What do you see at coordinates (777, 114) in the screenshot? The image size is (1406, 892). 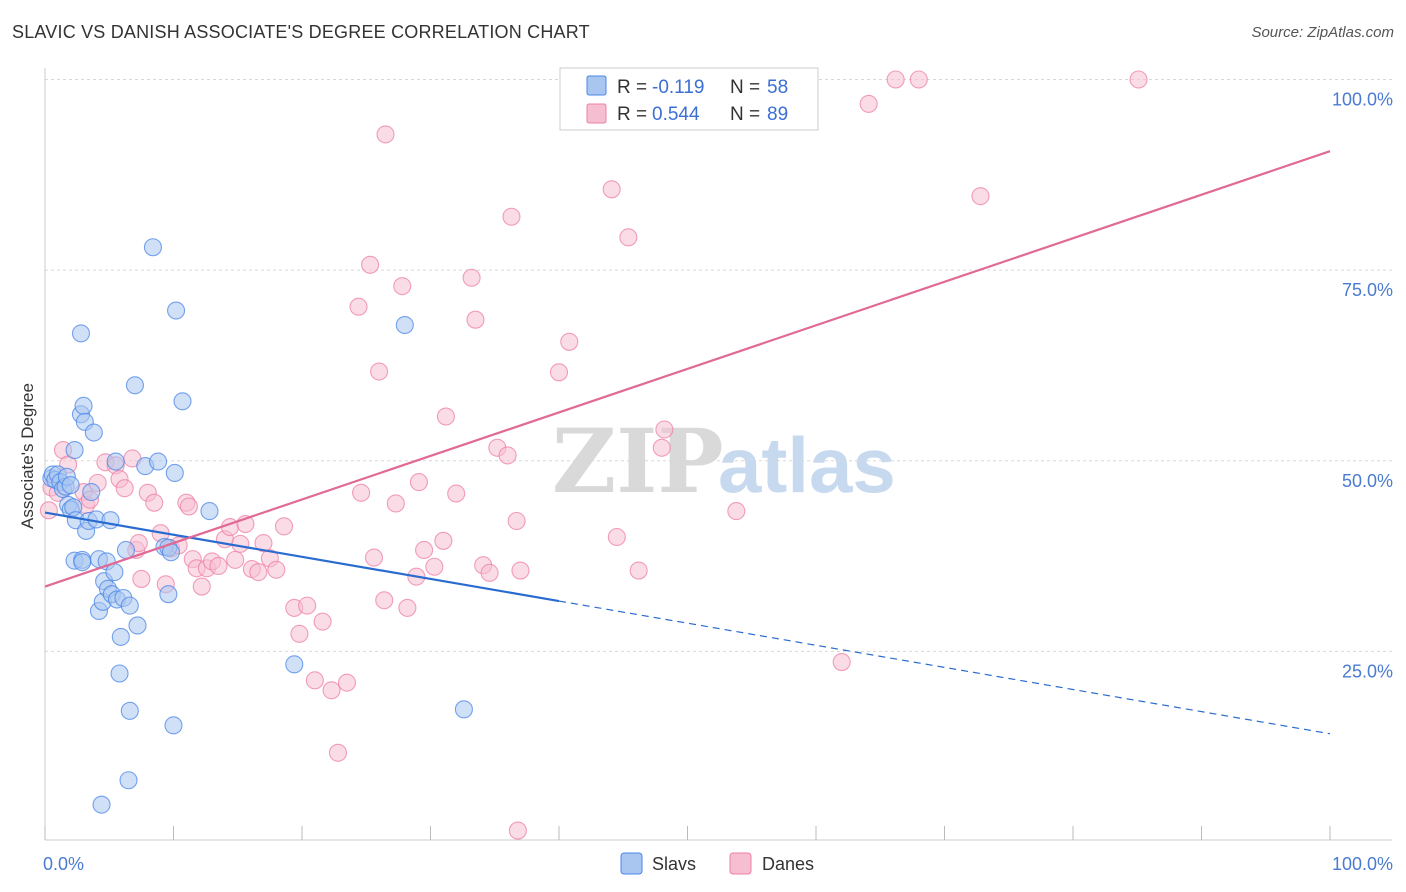 I see `legend-n-value-danes: 89` at bounding box center [777, 114].